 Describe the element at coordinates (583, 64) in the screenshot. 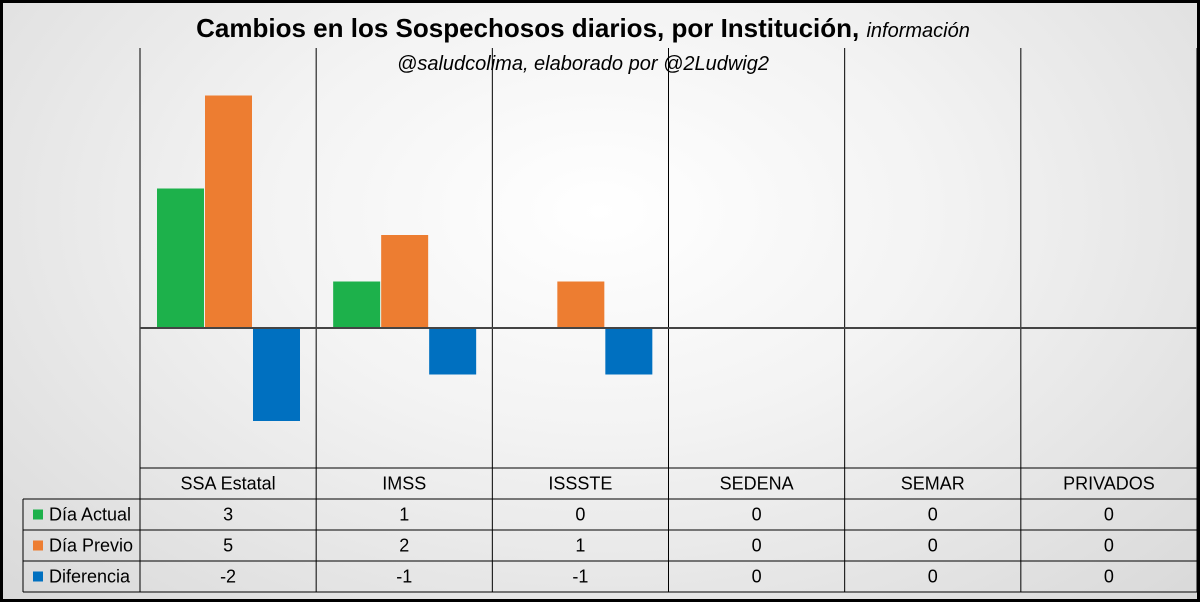

I see `chart-subtitle: @saludcolima, elaborado por @2Ludwig2` at that location.